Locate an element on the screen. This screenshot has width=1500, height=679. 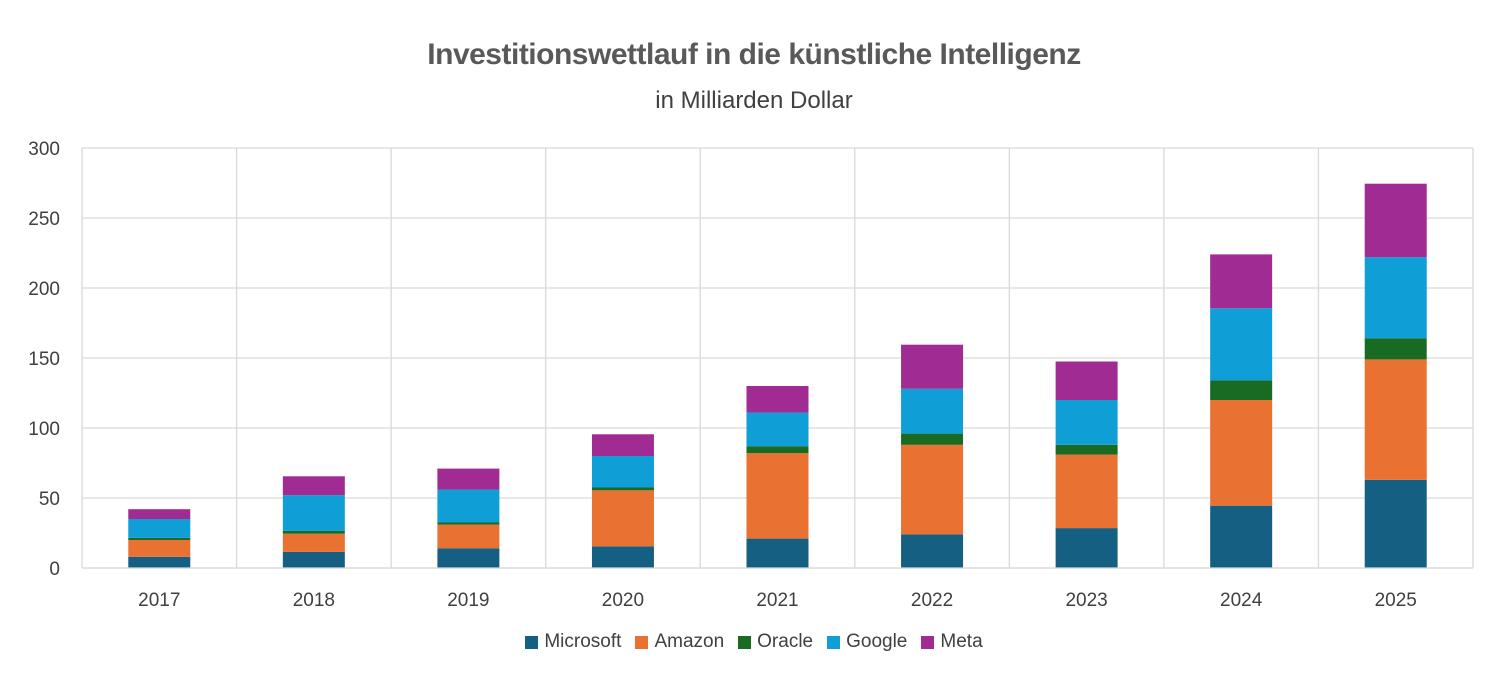
bar-google-2025 is located at coordinates (1395, 298).